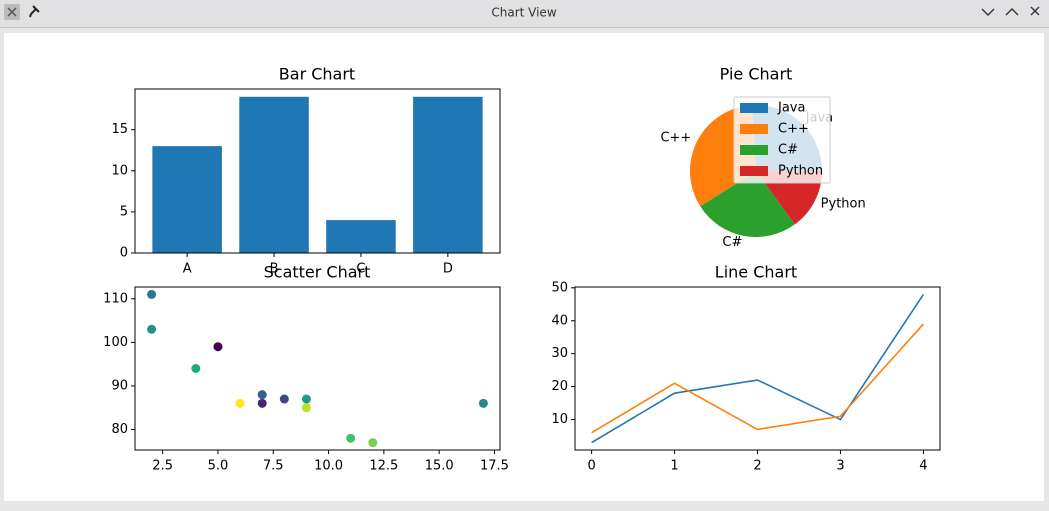 The width and height of the screenshot is (1049, 511). I want to click on legend-label: C++, so click(793, 129).